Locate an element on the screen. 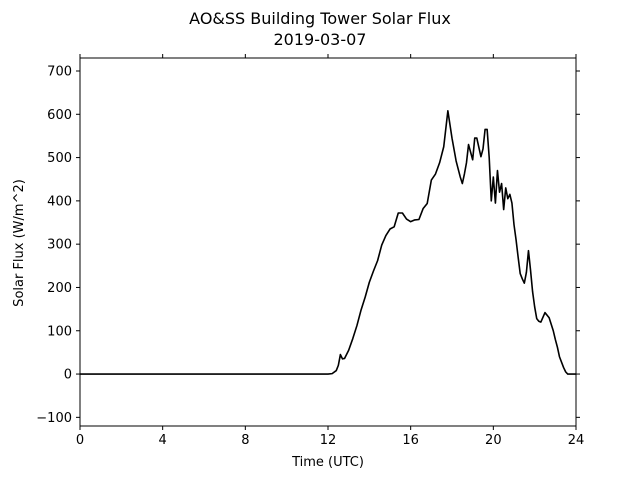 The height and width of the screenshot is (480, 640). y-tick-label-3: 200 is located at coordinates (59, 288).